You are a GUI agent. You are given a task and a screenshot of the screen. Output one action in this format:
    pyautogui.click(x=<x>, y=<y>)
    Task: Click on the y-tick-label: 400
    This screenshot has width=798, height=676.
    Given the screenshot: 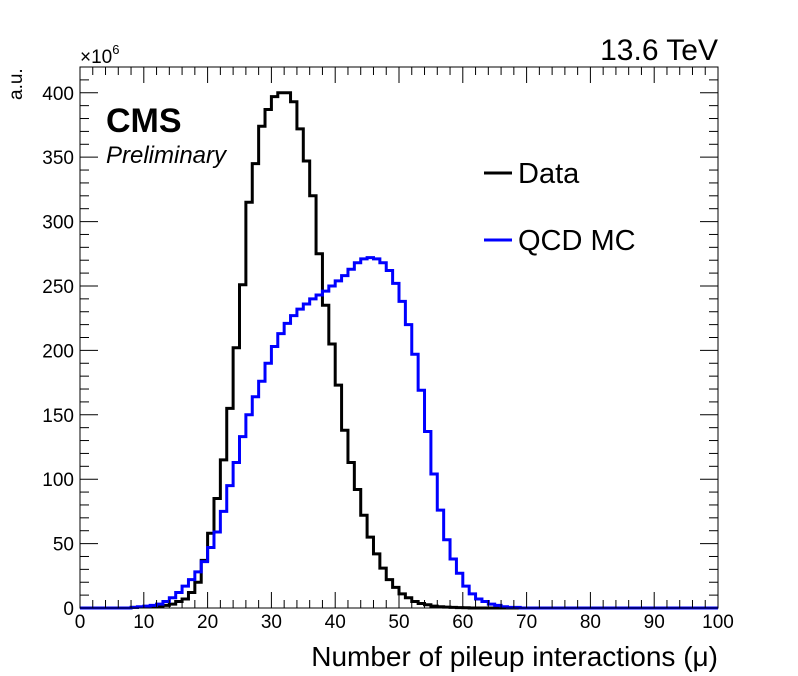 What is the action you would take?
    pyautogui.click(x=58, y=94)
    